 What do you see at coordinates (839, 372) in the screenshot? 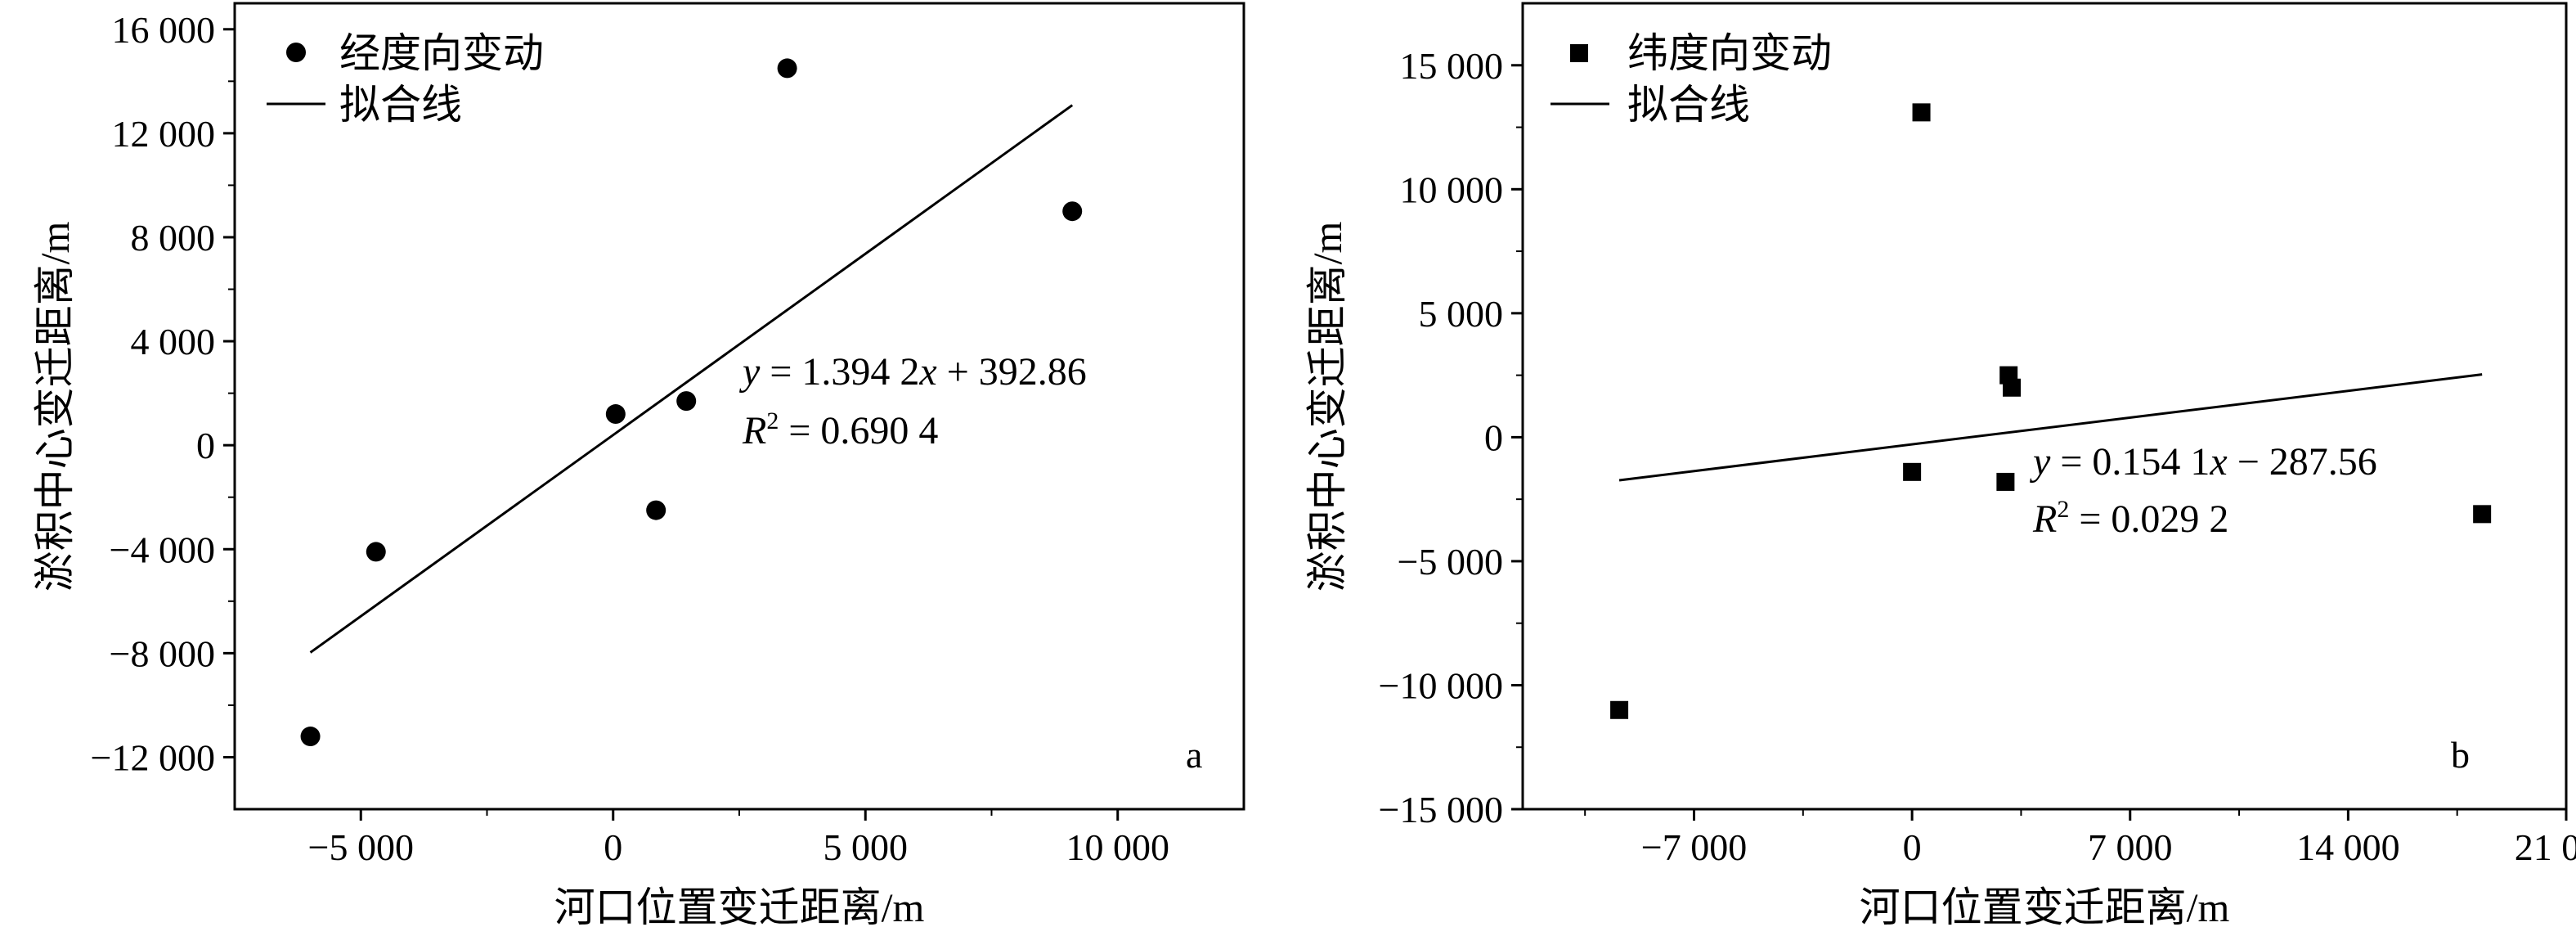
I see `panel-a-eq-coef: = 1.394 2` at bounding box center [839, 372].